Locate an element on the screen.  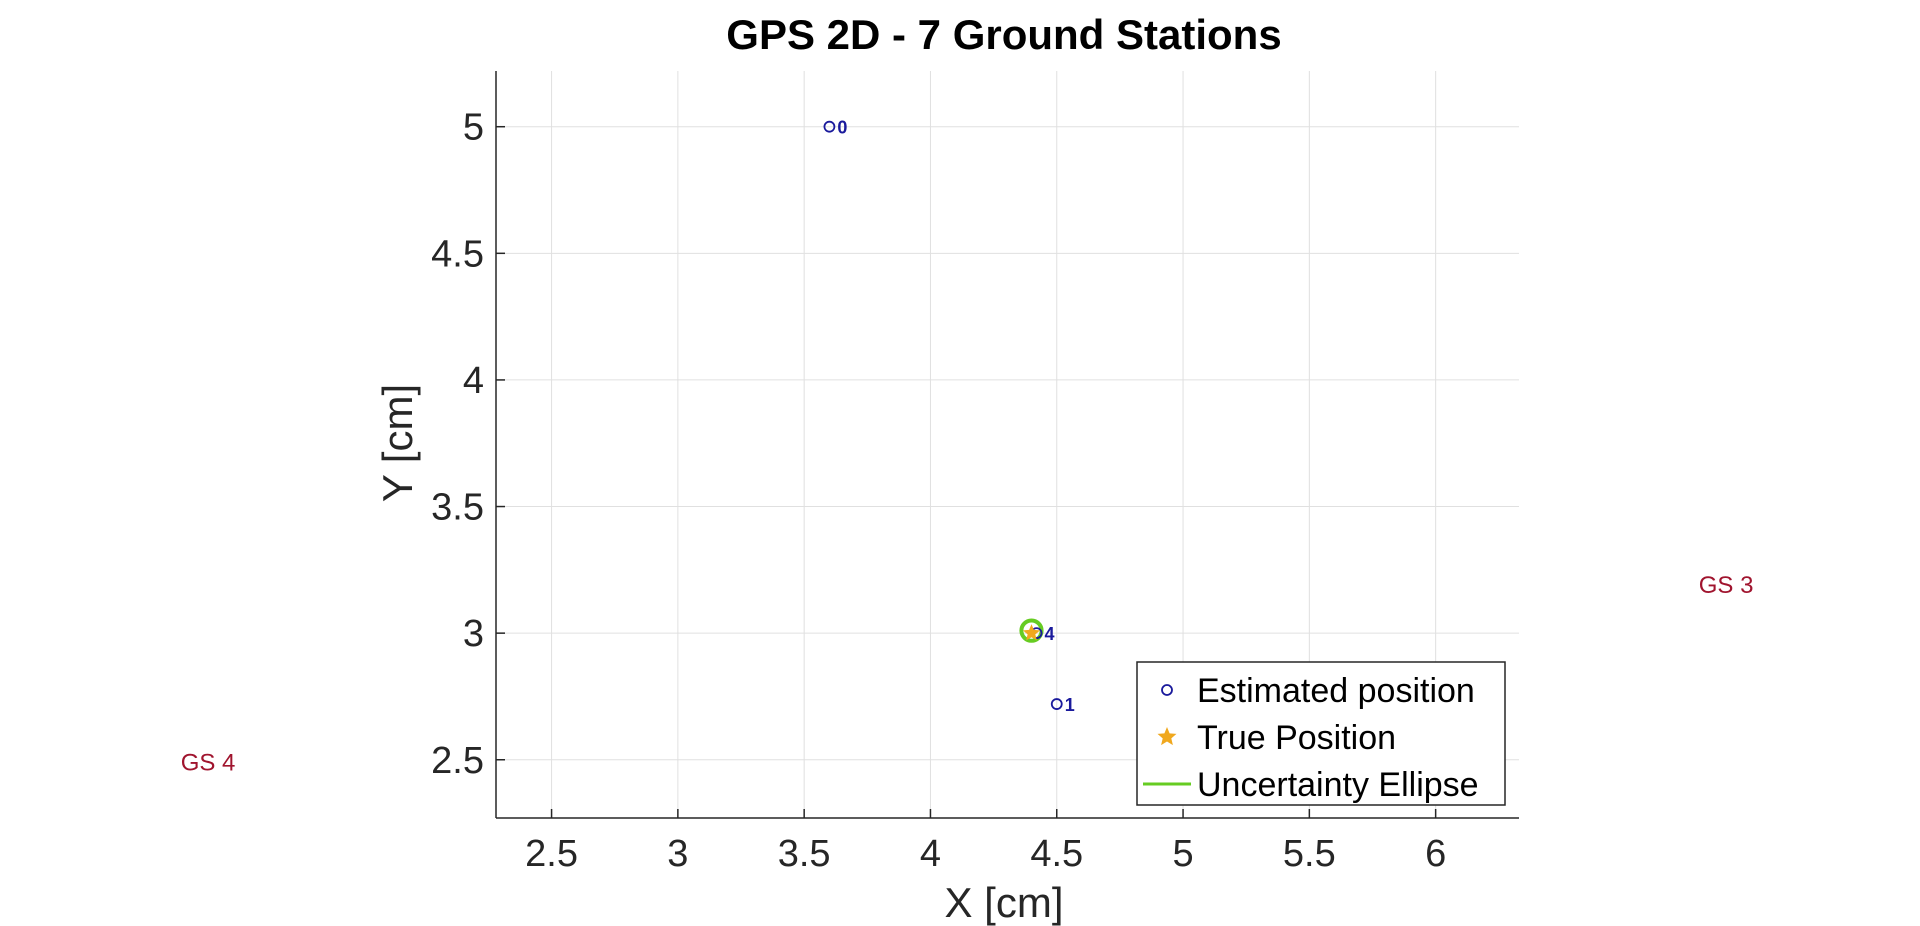
x-tick-label: 5.5 is located at coordinates (1309, 854).